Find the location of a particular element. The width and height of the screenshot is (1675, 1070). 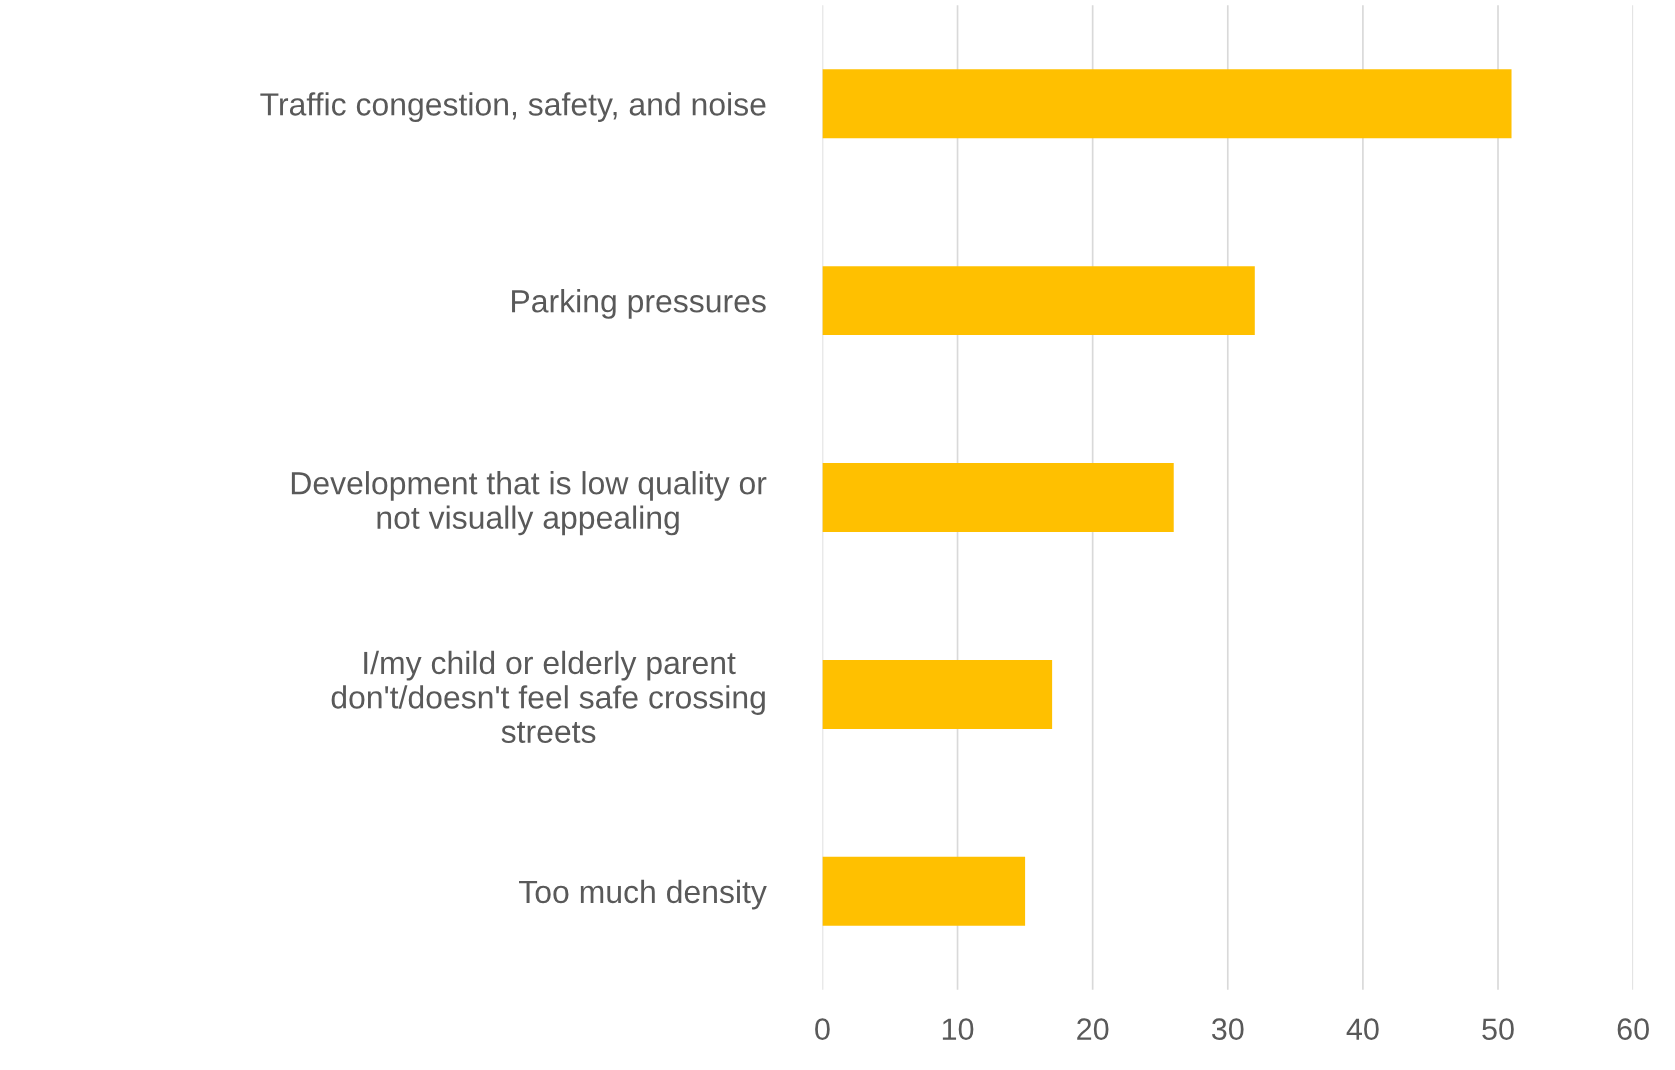

y-tick-label: Traffic congestion, safety, and noise is located at coordinates (513, 107).